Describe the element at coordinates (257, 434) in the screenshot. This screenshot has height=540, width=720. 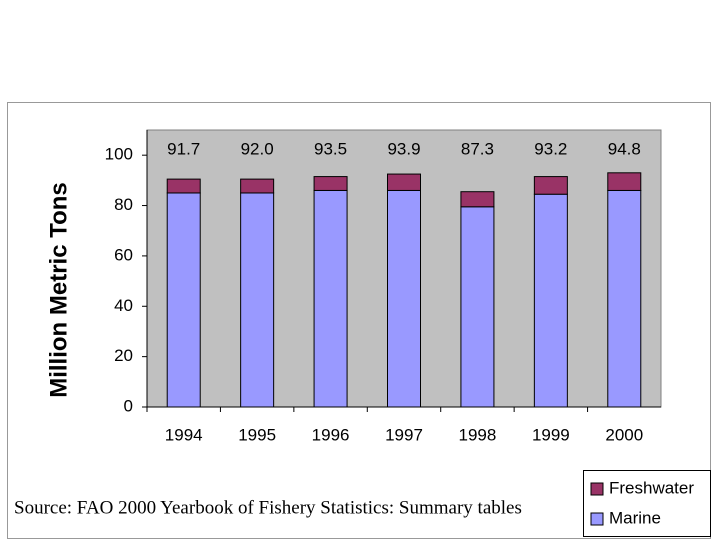
I see `x-tick-label: 1995` at that location.